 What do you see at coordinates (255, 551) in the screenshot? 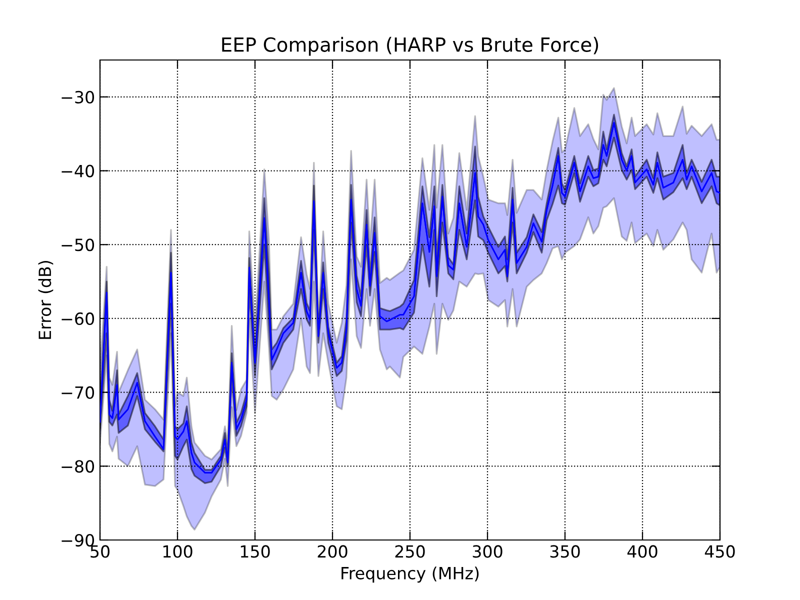
I see `x-tick-label: 150` at bounding box center [255, 551].